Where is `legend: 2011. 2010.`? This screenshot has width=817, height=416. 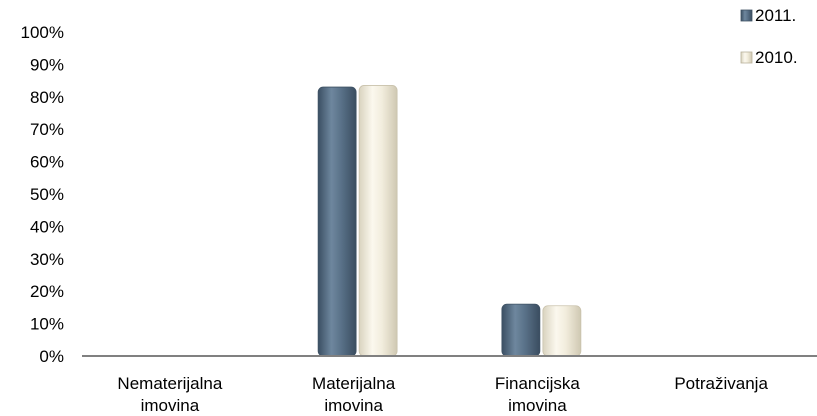 legend: 2011. 2010. is located at coordinates (769, 36).